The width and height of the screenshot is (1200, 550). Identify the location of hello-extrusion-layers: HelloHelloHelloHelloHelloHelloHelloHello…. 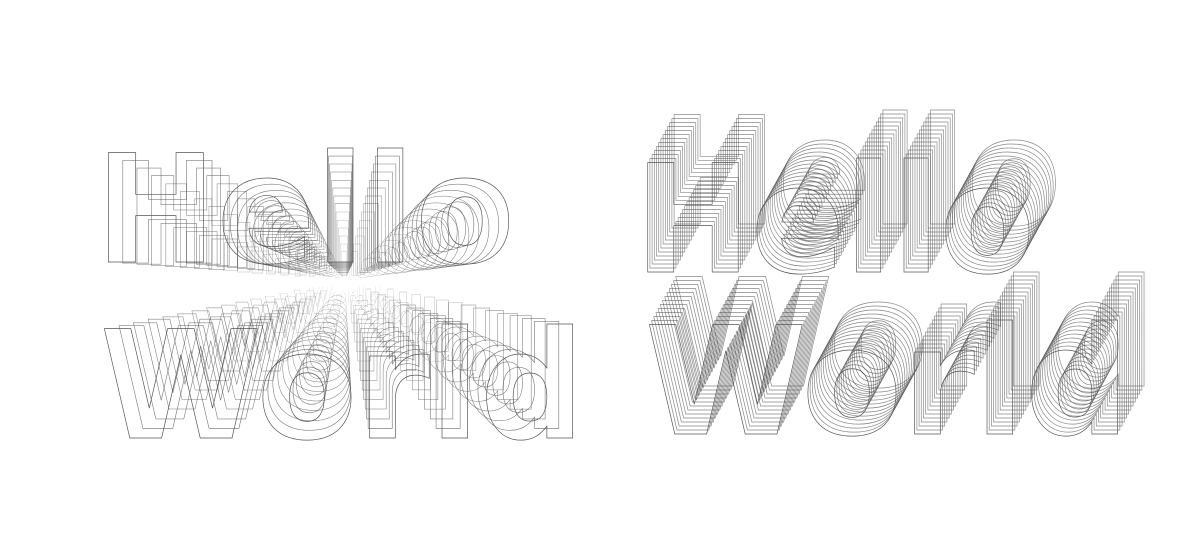
(307, 215).